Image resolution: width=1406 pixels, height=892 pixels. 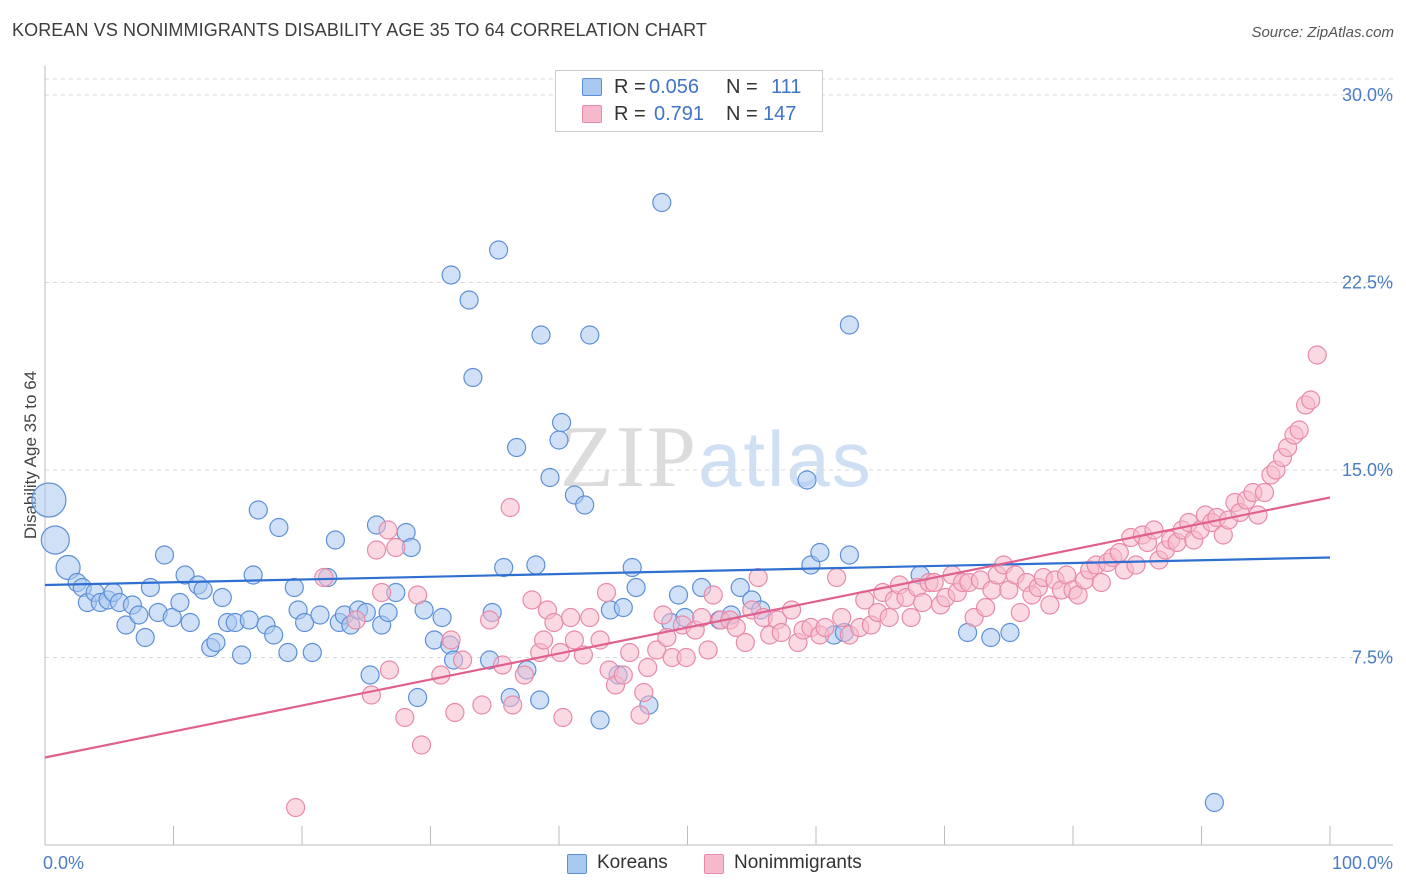 I want to click on koreans-r-label: R =, so click(x=630, y=87).